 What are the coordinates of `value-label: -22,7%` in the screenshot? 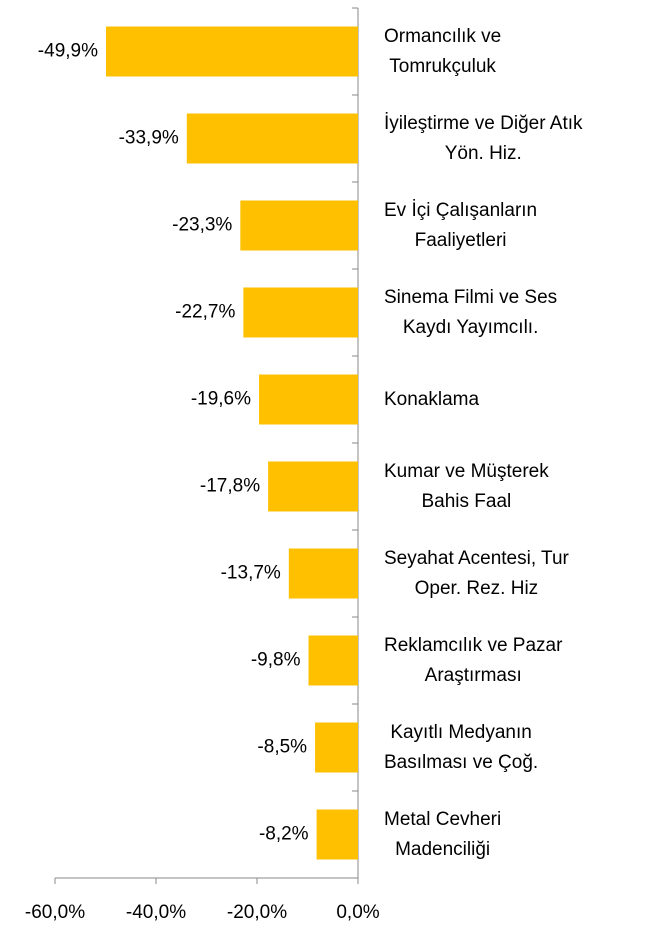 It's located at (205, 312).